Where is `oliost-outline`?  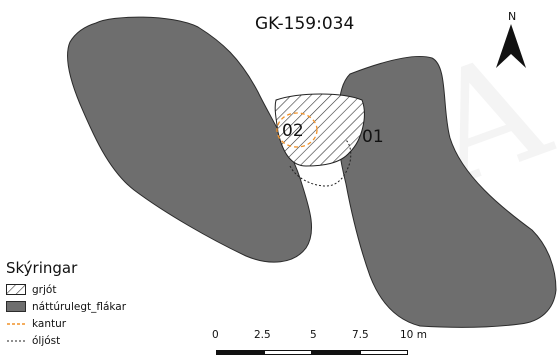 oliost-outline is located at coordinates (320, 163).